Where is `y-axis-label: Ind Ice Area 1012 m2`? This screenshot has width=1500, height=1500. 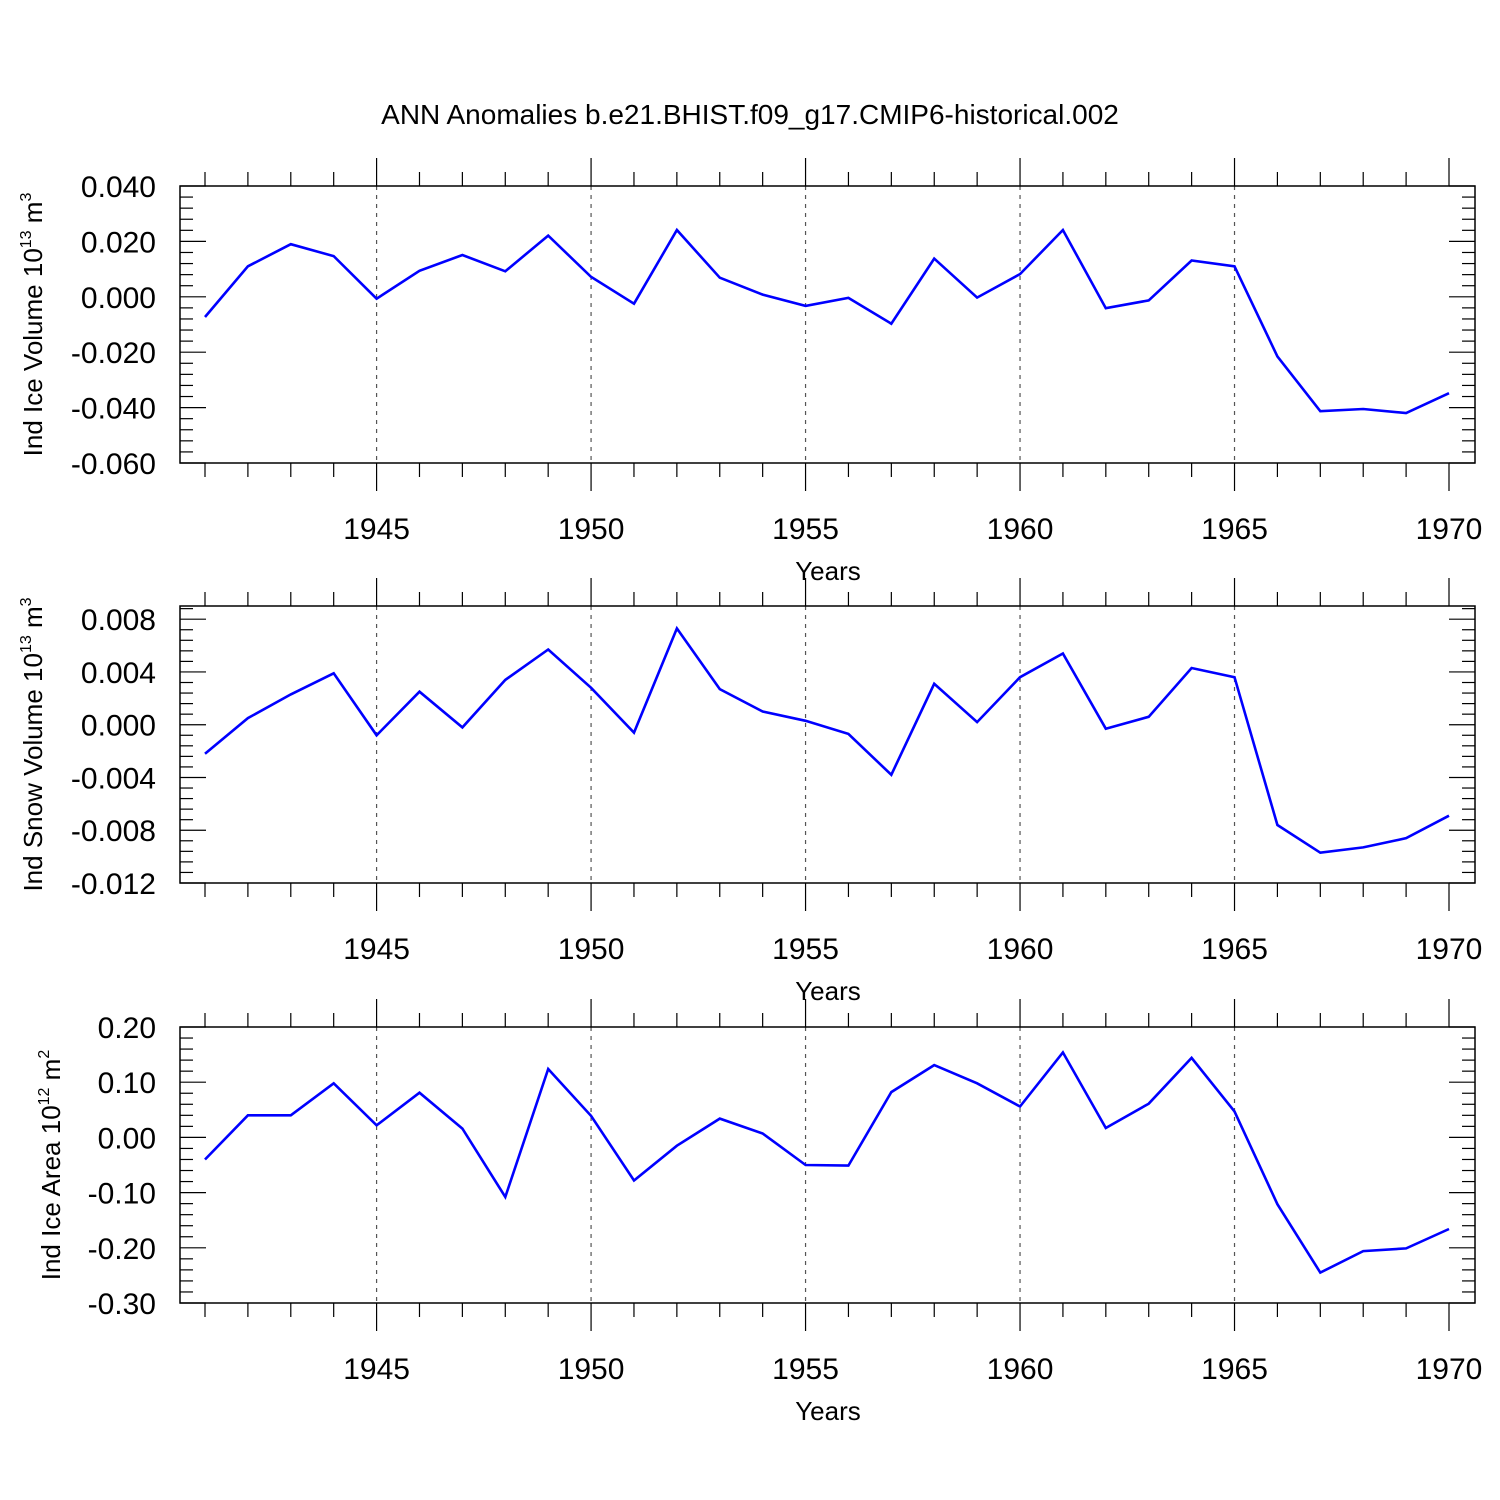 y-axis-label: Ind Ice Area 1012 m2 is located at coordinates (51, 1165).